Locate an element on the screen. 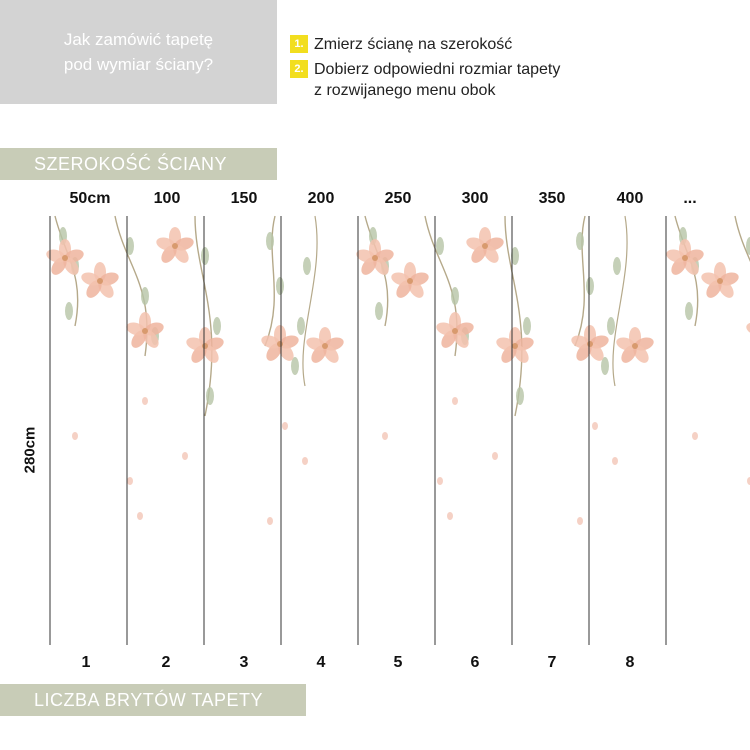  width-tick-label: 350 is located at coordinates (552, 198).